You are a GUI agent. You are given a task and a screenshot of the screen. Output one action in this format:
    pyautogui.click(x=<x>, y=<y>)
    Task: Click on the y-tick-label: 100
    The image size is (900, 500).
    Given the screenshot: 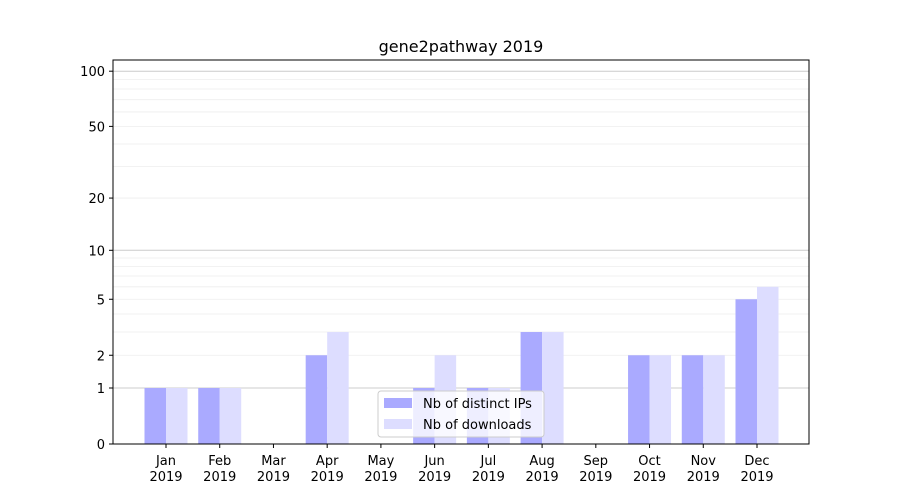 What is the action you would take?
    pyautogui.click(x=92, y=72)
    